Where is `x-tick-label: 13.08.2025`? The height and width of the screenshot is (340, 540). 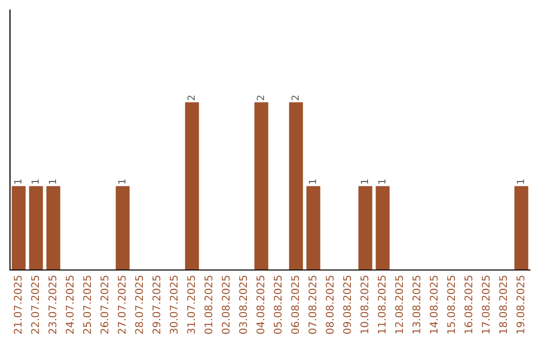
x-tick-label: 13.08.2025 is located at coordinates (416, 305).